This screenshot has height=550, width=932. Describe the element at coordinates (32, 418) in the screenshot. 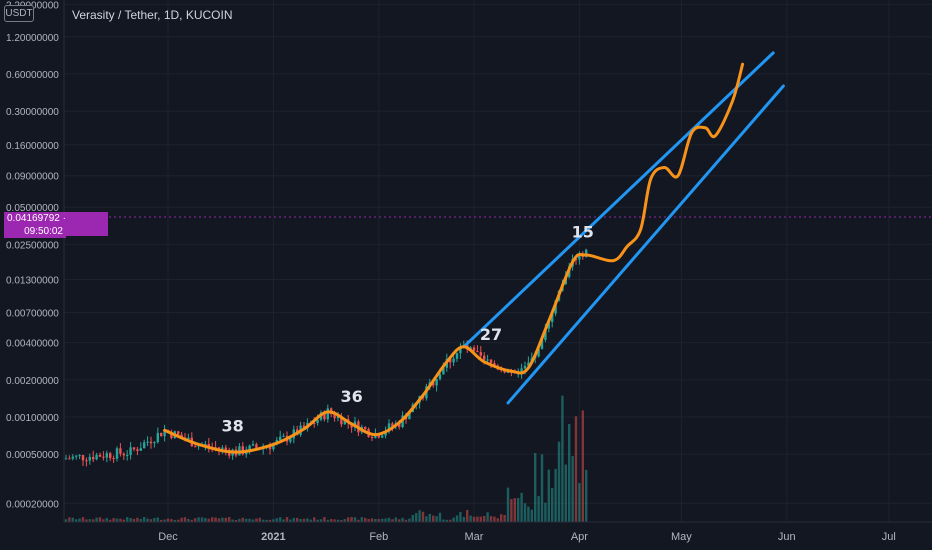

I see `y-tick-label: 0.00100000` at that location.